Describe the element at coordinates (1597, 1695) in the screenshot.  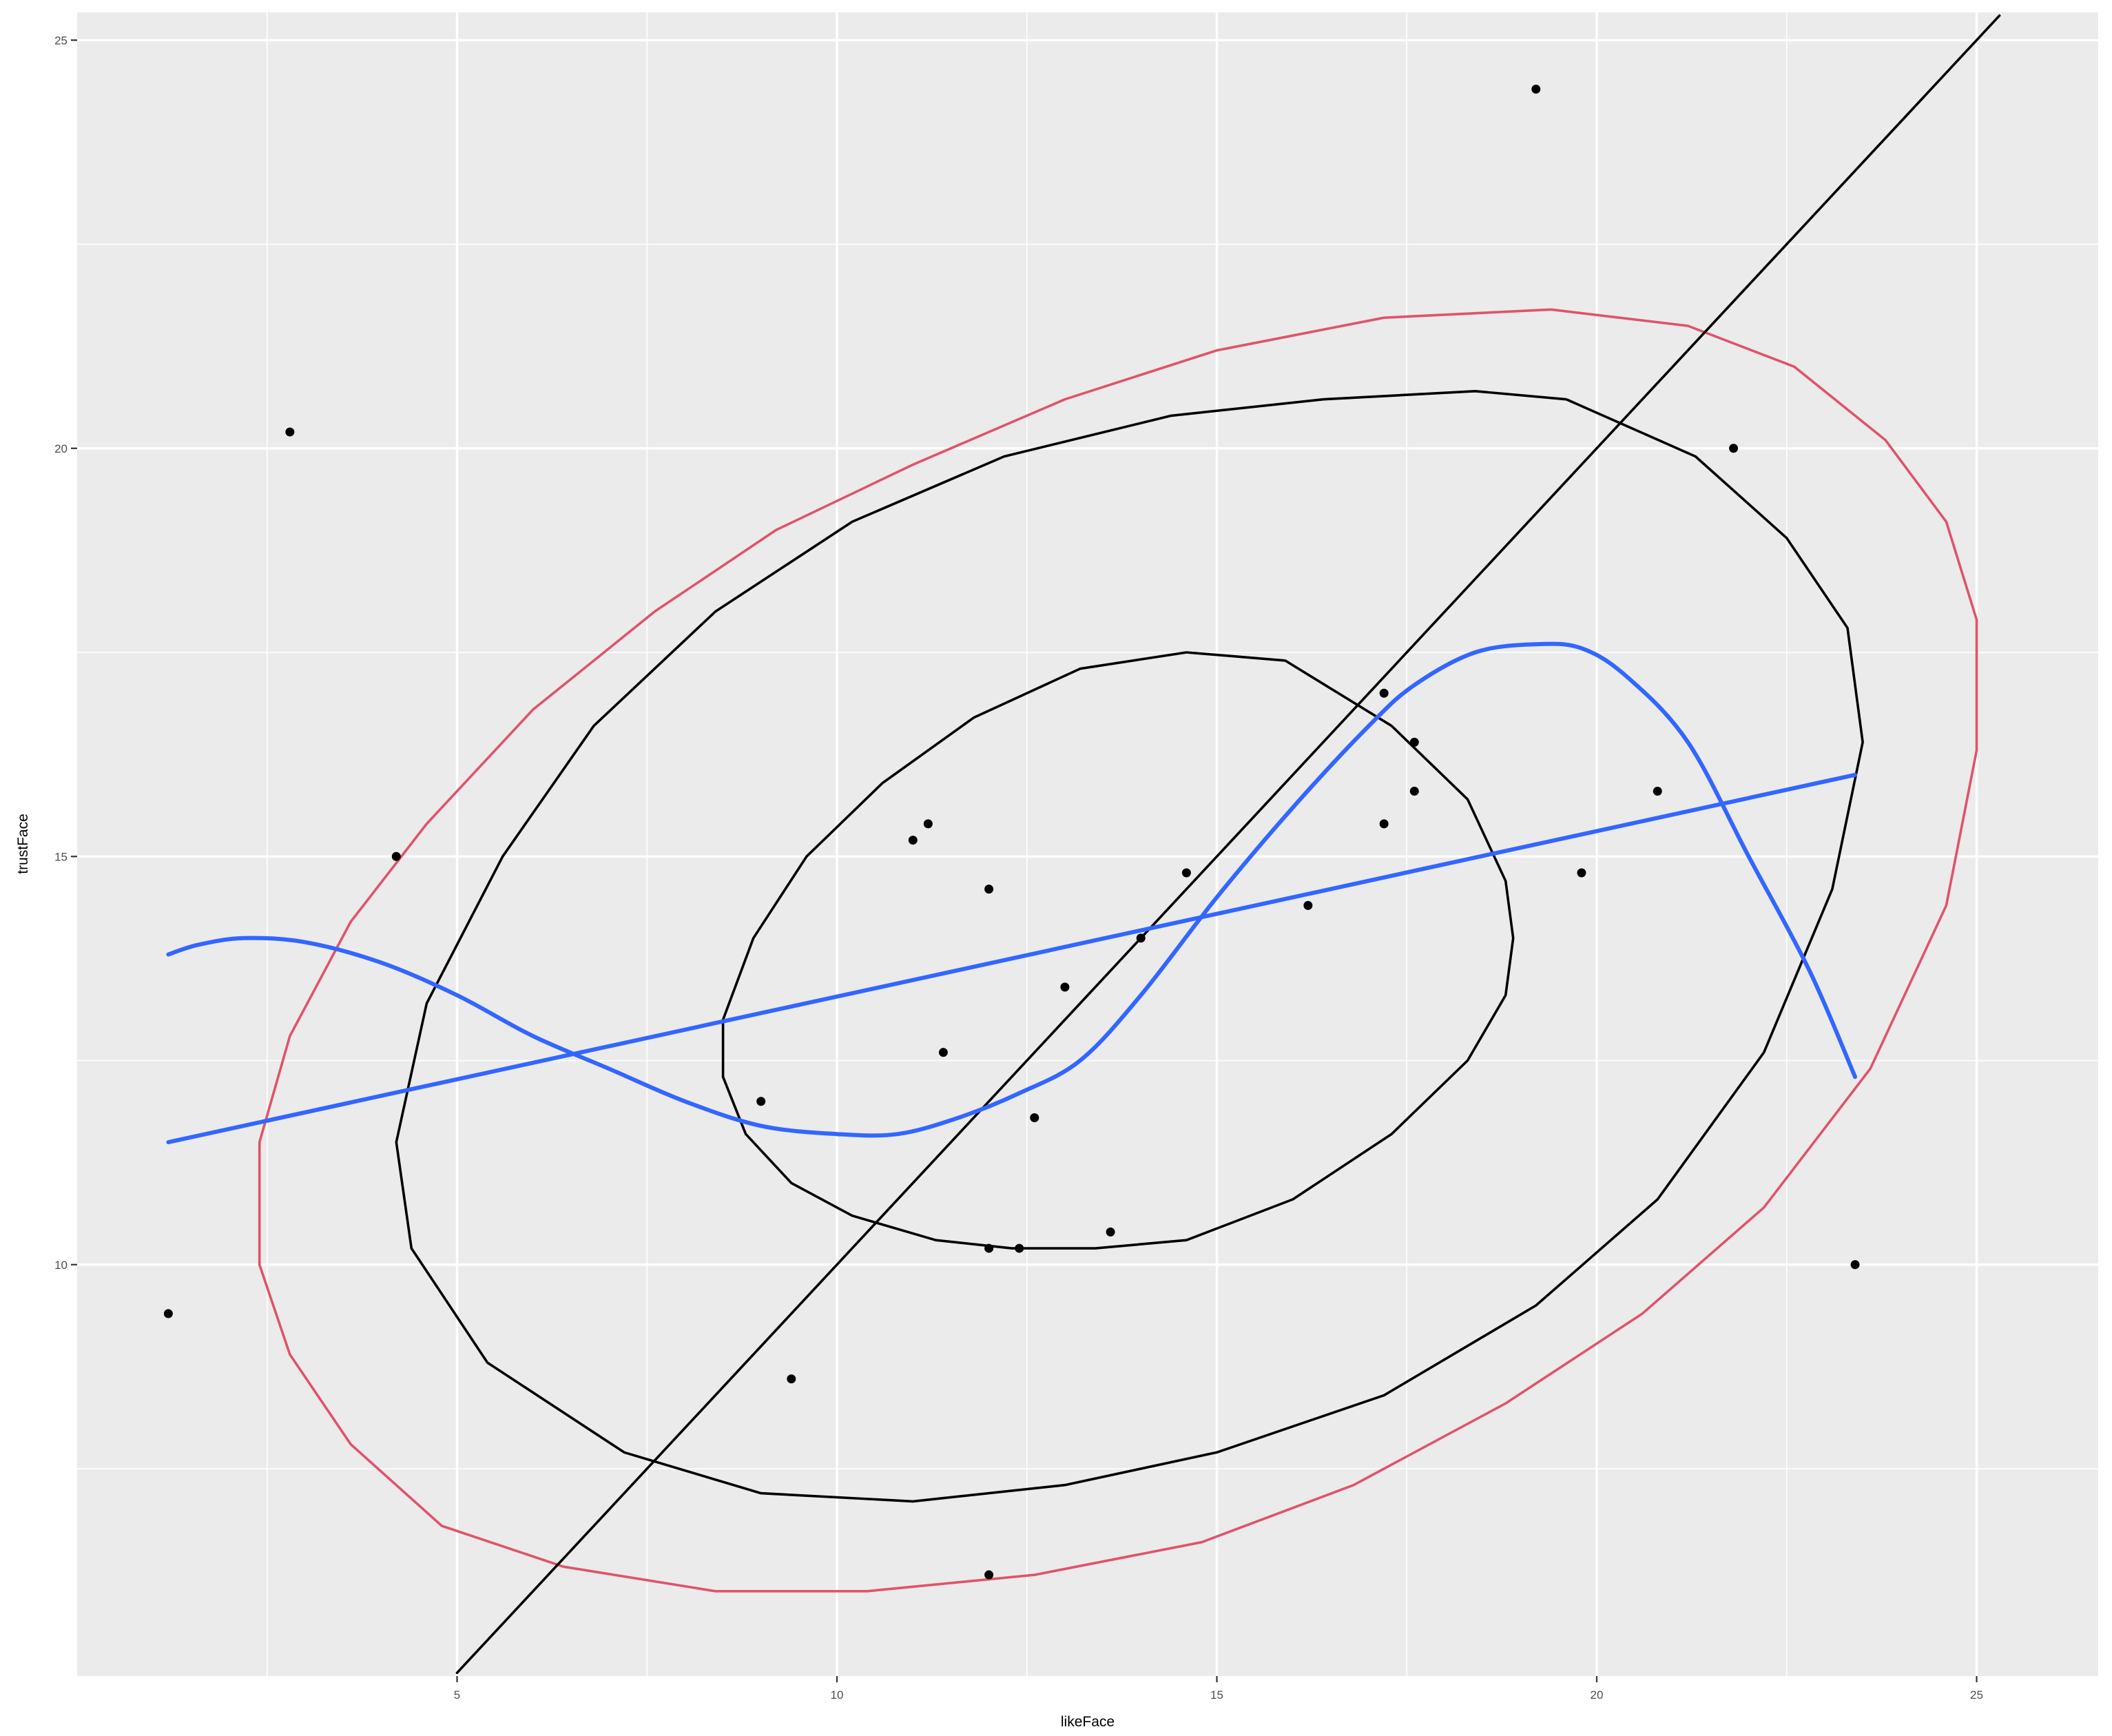
I see `x-tick-label: 20` at that location.